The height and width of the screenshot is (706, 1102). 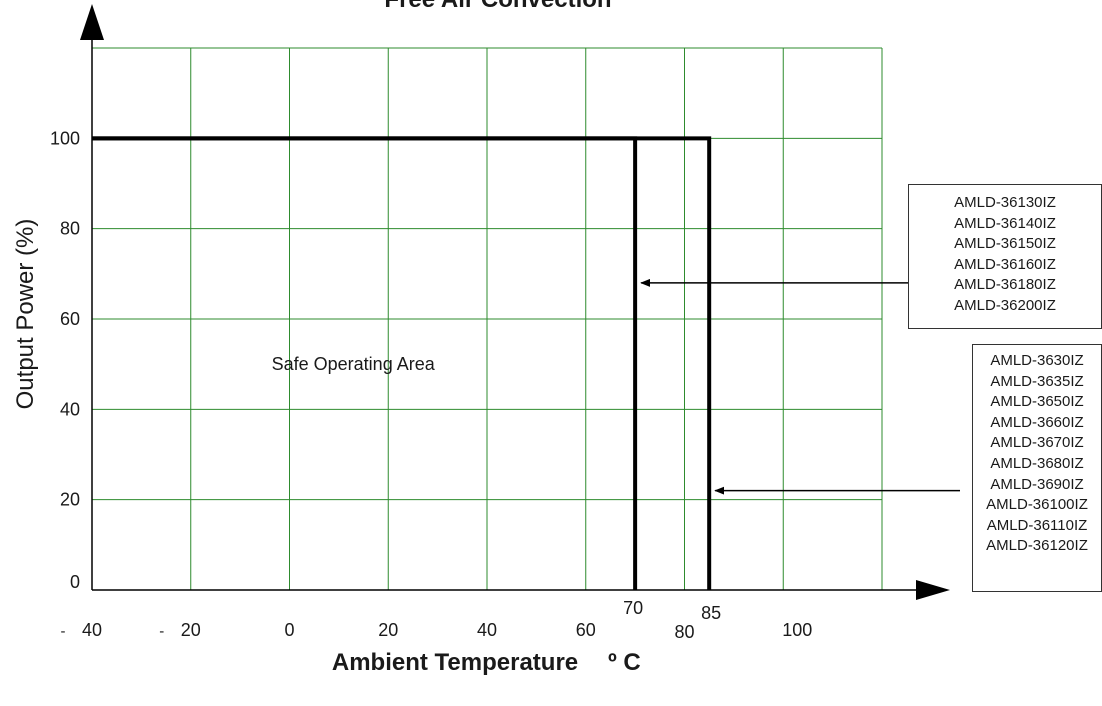 I want to click on legend-model-name: AMLD-3690IZ, so click(x=1037, y=484).